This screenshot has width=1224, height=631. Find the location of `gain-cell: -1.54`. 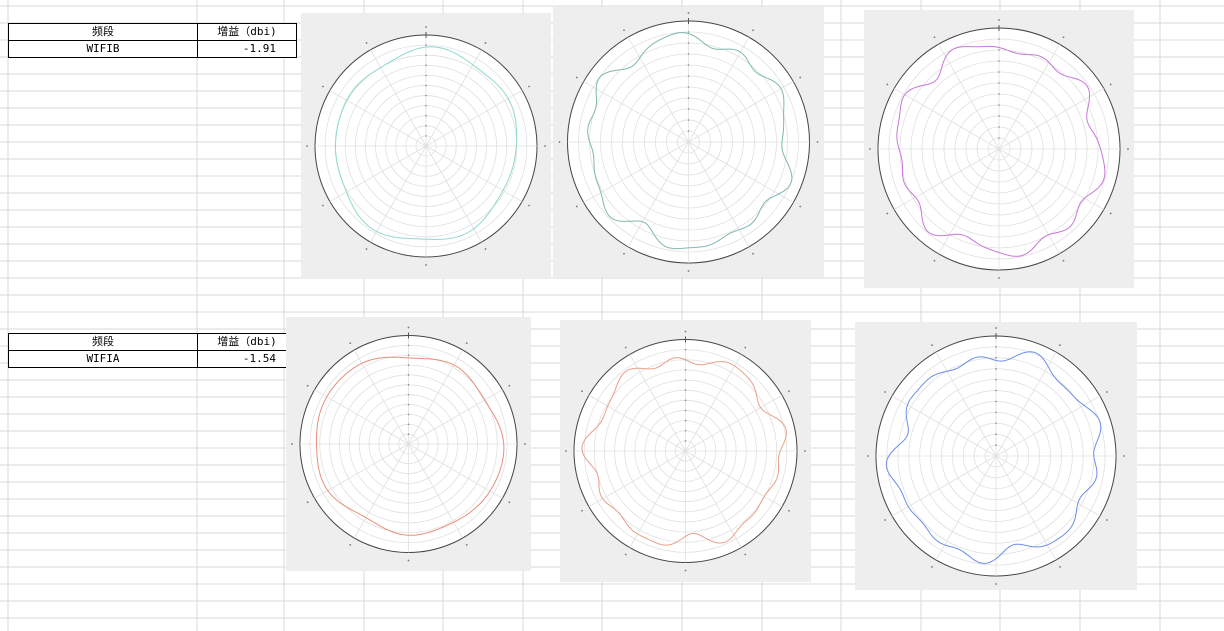

gain-cell: -1.54 is located at coordinates (247, 359).